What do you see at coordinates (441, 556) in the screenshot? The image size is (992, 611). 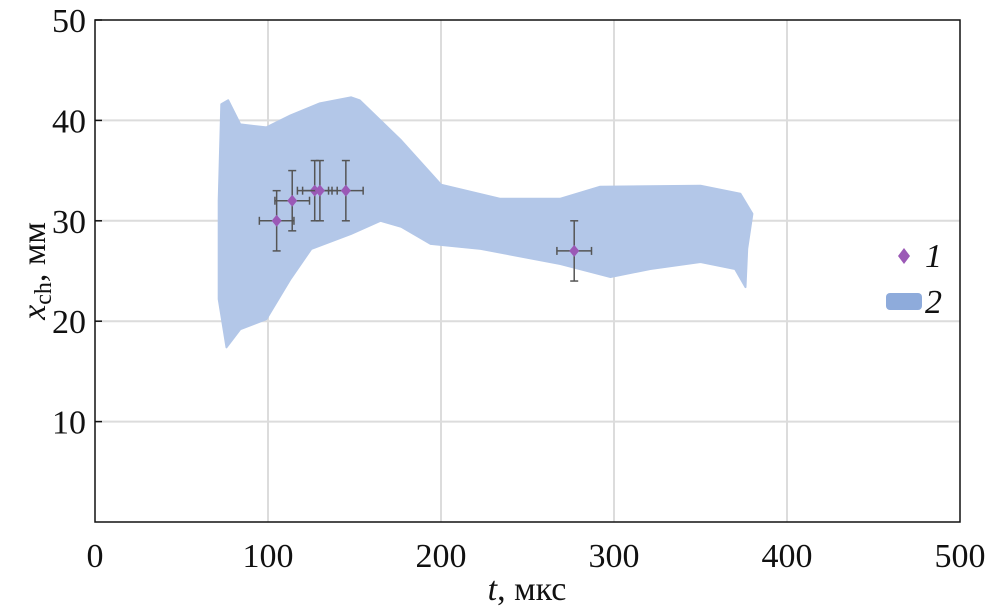 I see `x-tick-label: 200` at bounding box center [441, 556].